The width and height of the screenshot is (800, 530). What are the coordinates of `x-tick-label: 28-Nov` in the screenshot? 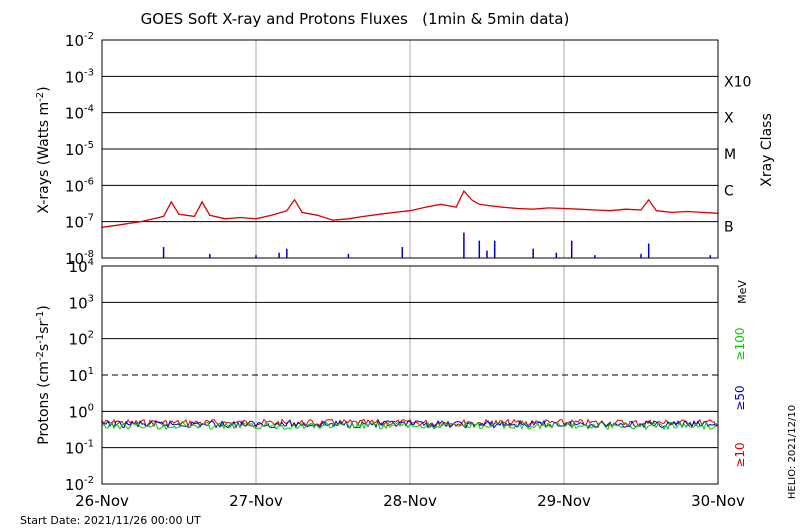 It's located at (410, 501).